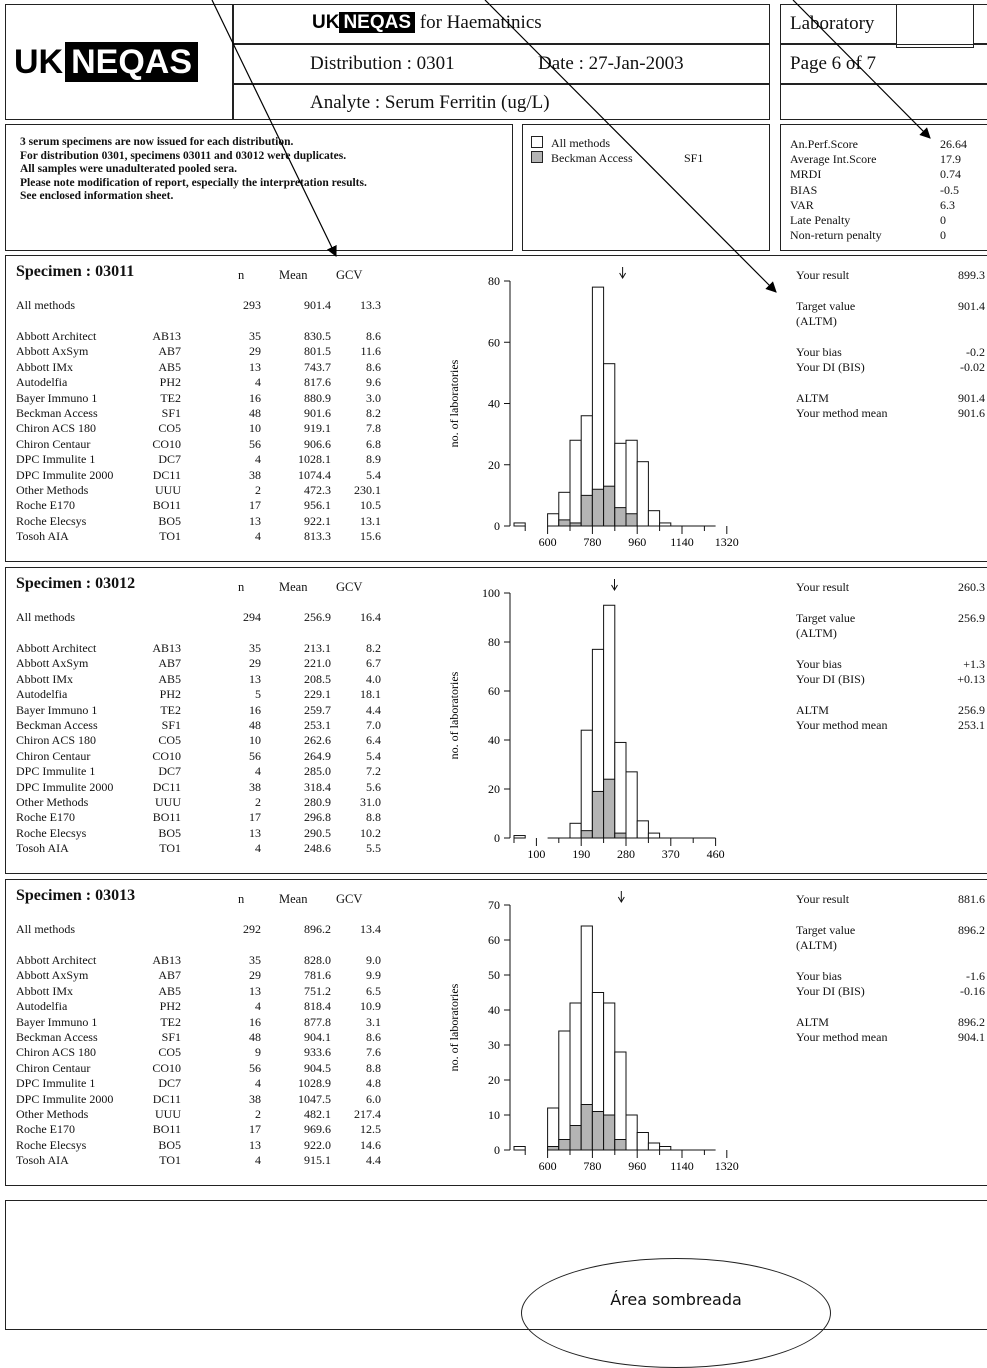 The image size is (987, 1368). I want to click on distribution-label: Distribution : 0301, so click(382, 63).